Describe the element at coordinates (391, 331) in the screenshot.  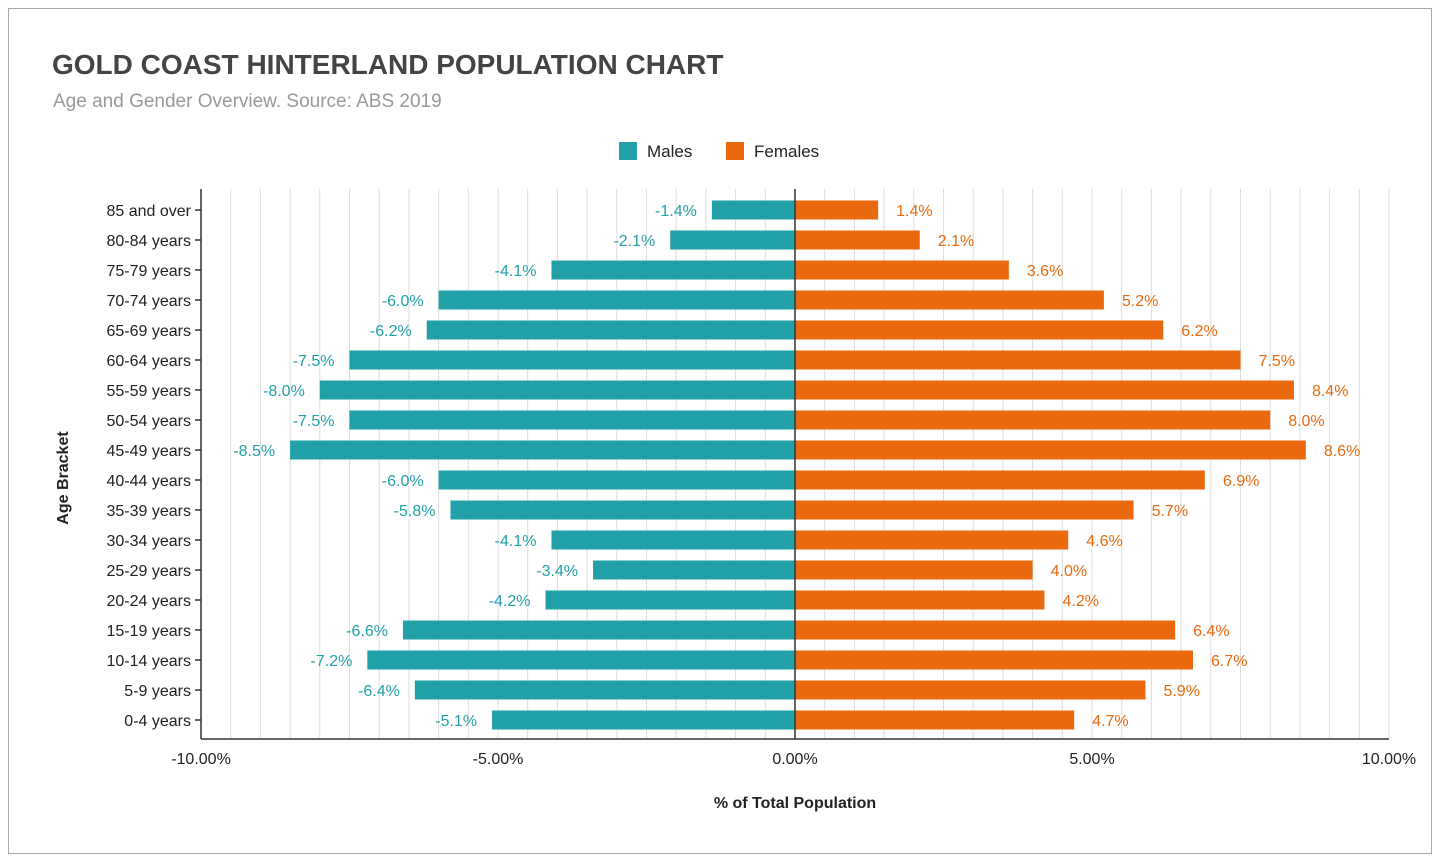
I see `data-label-males: -6.2%` at that location.